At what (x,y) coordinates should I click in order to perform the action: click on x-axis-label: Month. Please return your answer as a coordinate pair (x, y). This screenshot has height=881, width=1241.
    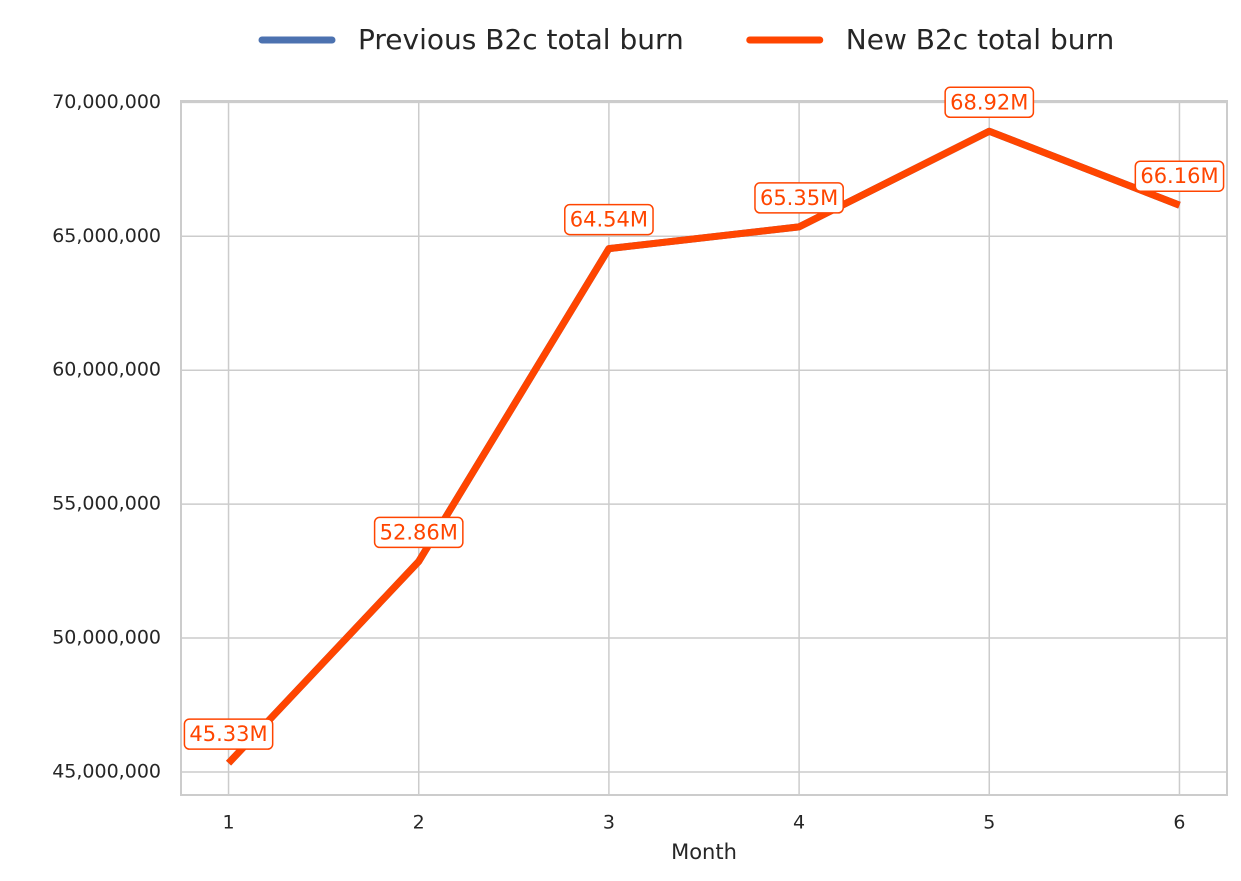
    Looking at the image, I should click on (704, 852).